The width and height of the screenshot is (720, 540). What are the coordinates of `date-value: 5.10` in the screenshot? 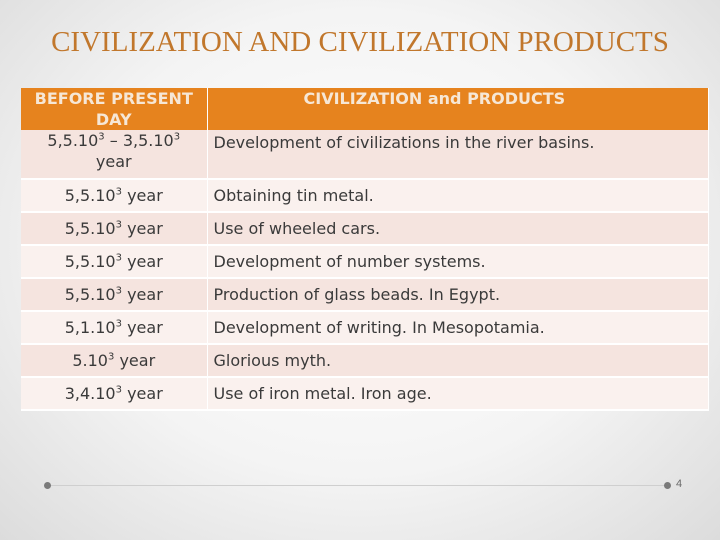 It's located at (90, 360).